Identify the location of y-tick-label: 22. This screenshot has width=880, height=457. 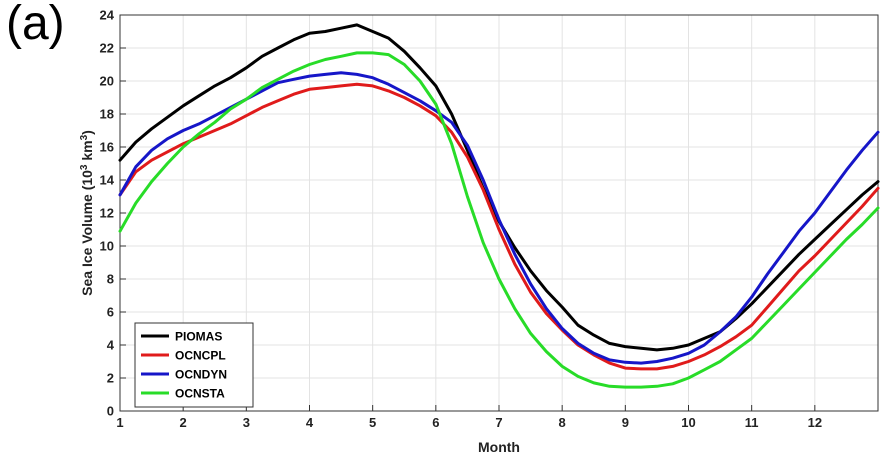
(107, 48).